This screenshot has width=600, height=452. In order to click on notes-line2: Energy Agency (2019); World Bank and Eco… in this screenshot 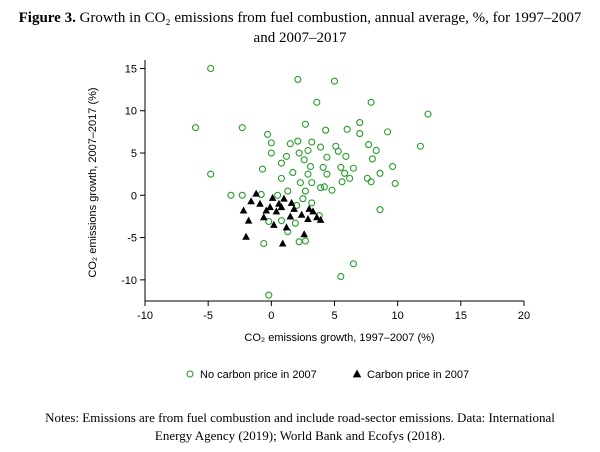, I will do `click(300, 435)`.